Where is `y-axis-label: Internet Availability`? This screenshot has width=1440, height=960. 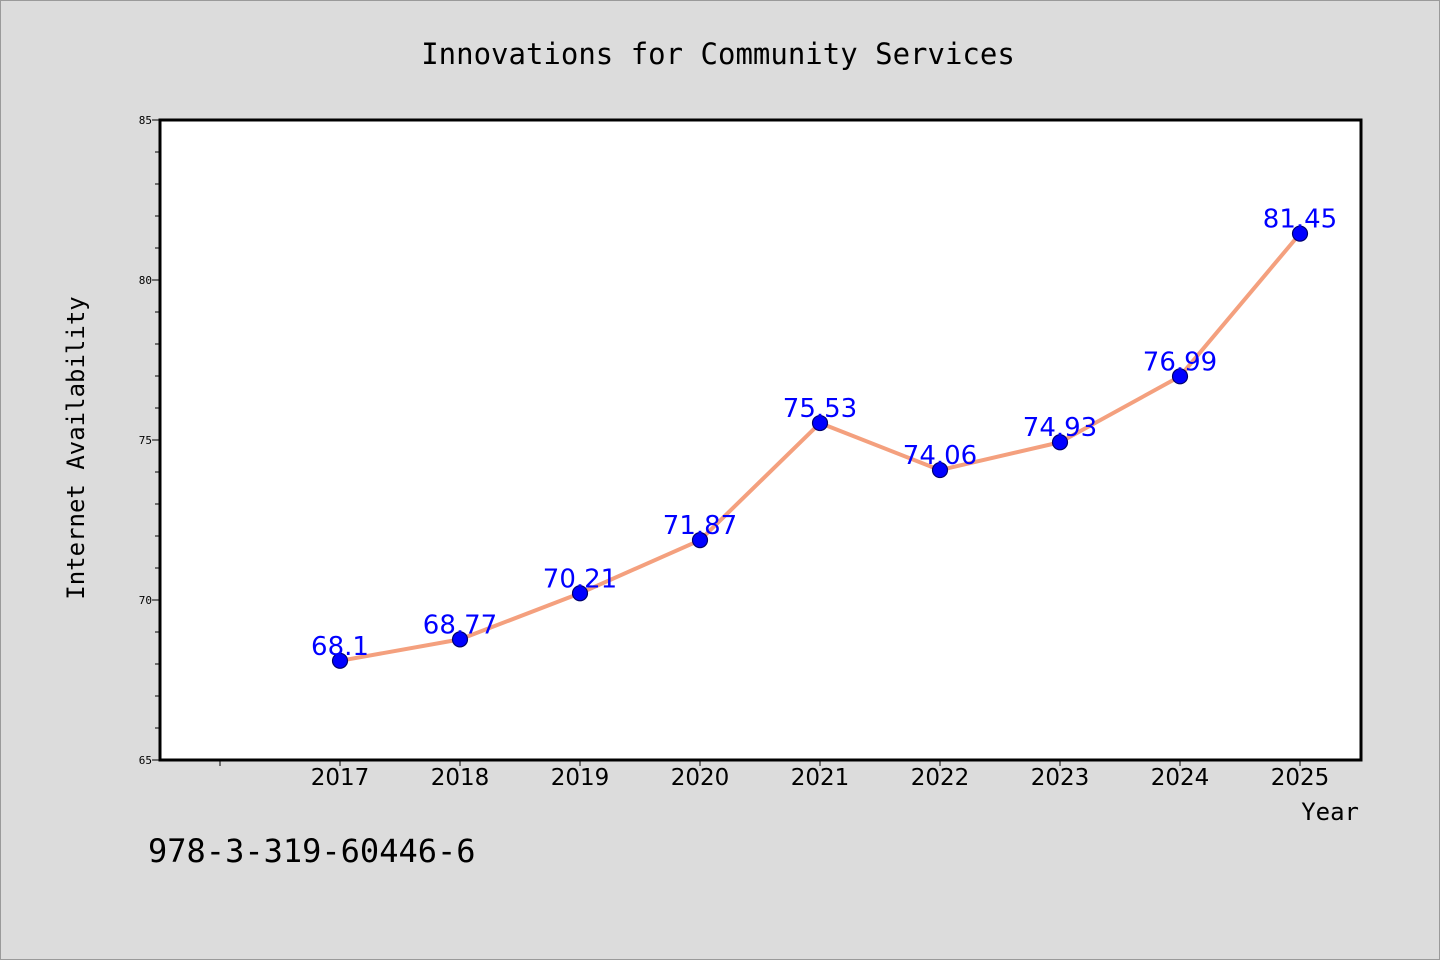 y-axis-label: Internet Availability is located at coordinates (76, 447).